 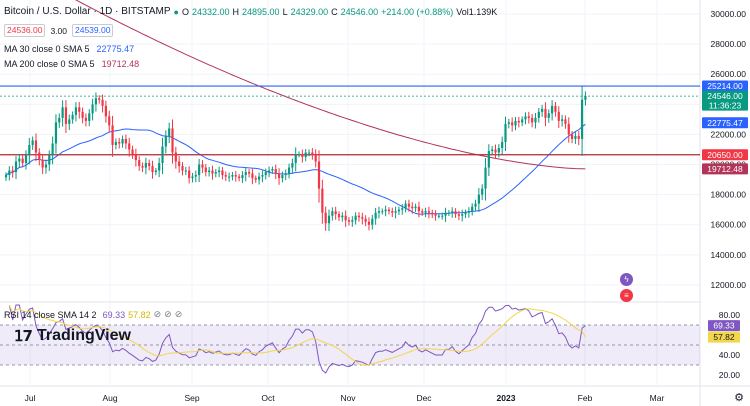 What do you see at coordinates (725, 106) in the screenshot?
I see `countdown-label: 11:36:23` at bounding box center [725, 106].